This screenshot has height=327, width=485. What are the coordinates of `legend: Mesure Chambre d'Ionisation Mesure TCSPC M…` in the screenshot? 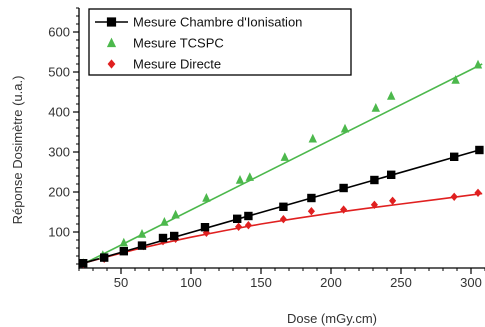 It's located at (220, 42).